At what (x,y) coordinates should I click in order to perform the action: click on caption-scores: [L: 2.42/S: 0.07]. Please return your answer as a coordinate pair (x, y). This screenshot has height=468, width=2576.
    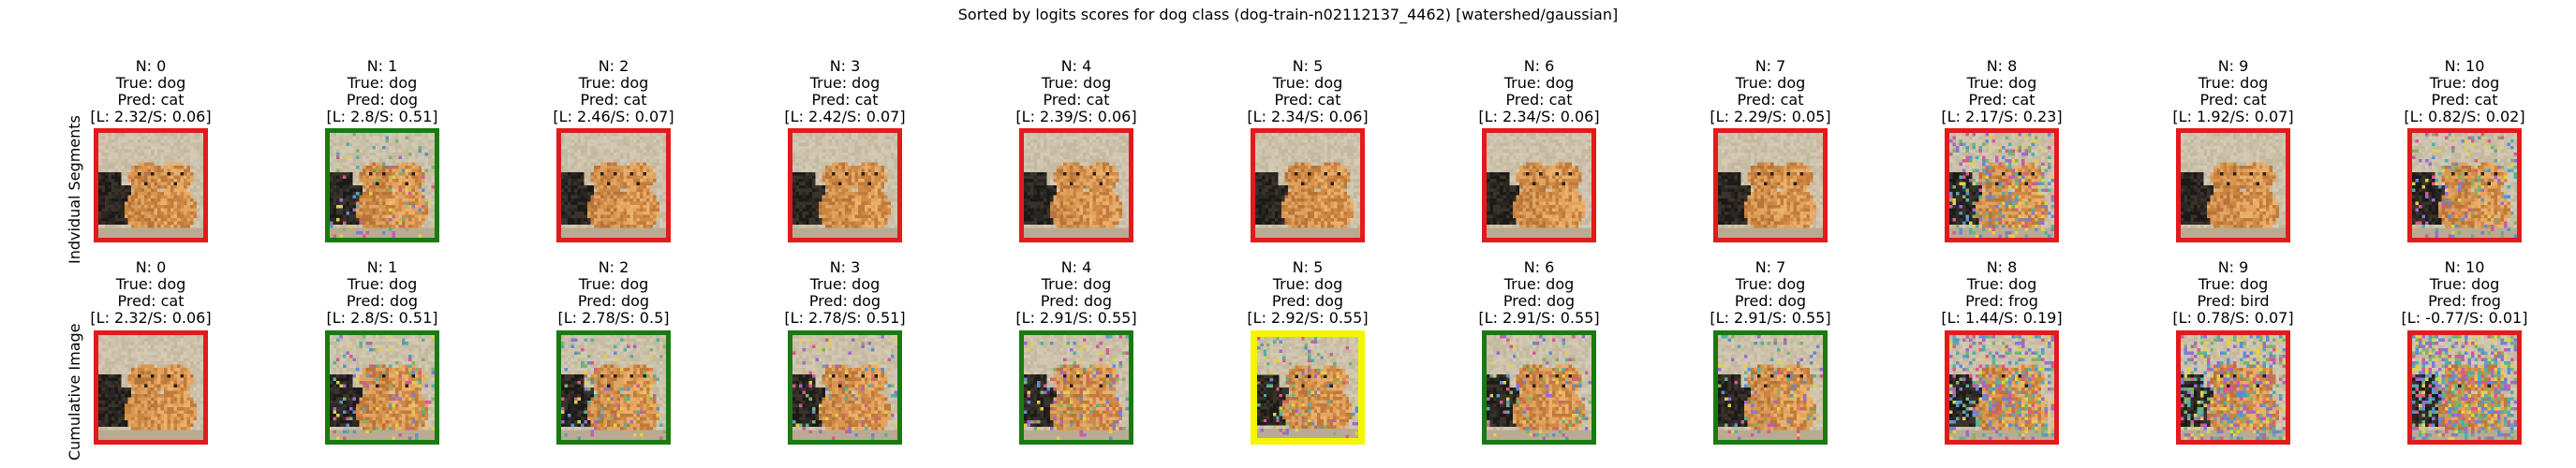
    Looking at the image, I should click on (845, 117).